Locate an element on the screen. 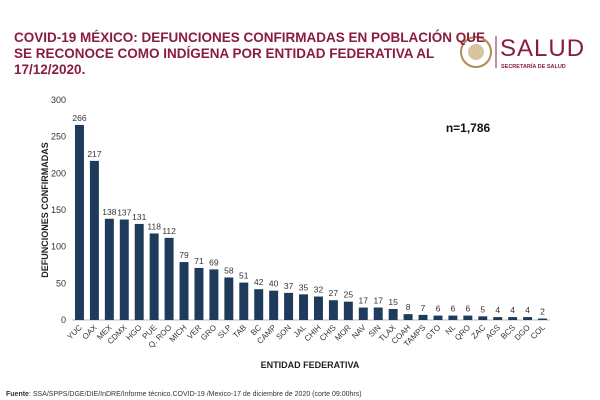 This screenshot has height=400, width=600. value-label: 40 is located at coordinates (274, 284).